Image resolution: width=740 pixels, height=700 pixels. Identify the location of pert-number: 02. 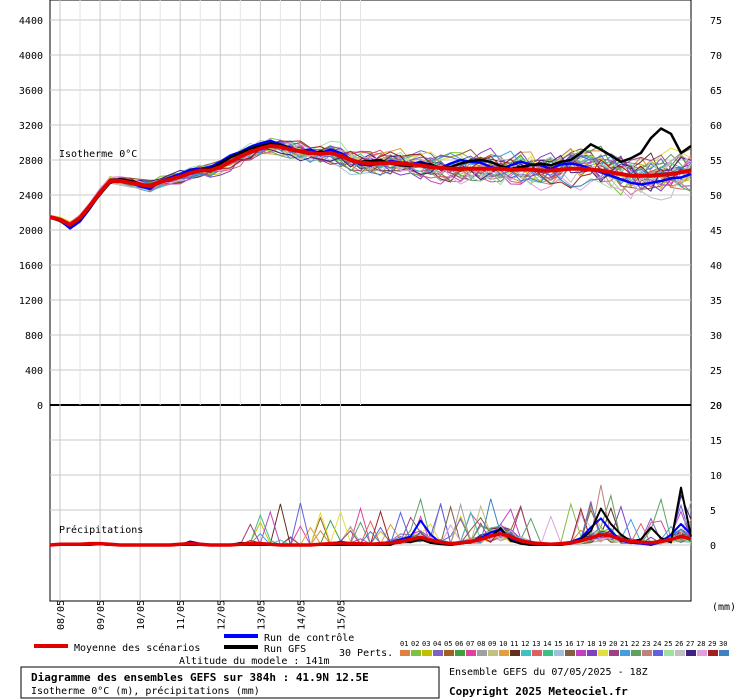
(415, 644).